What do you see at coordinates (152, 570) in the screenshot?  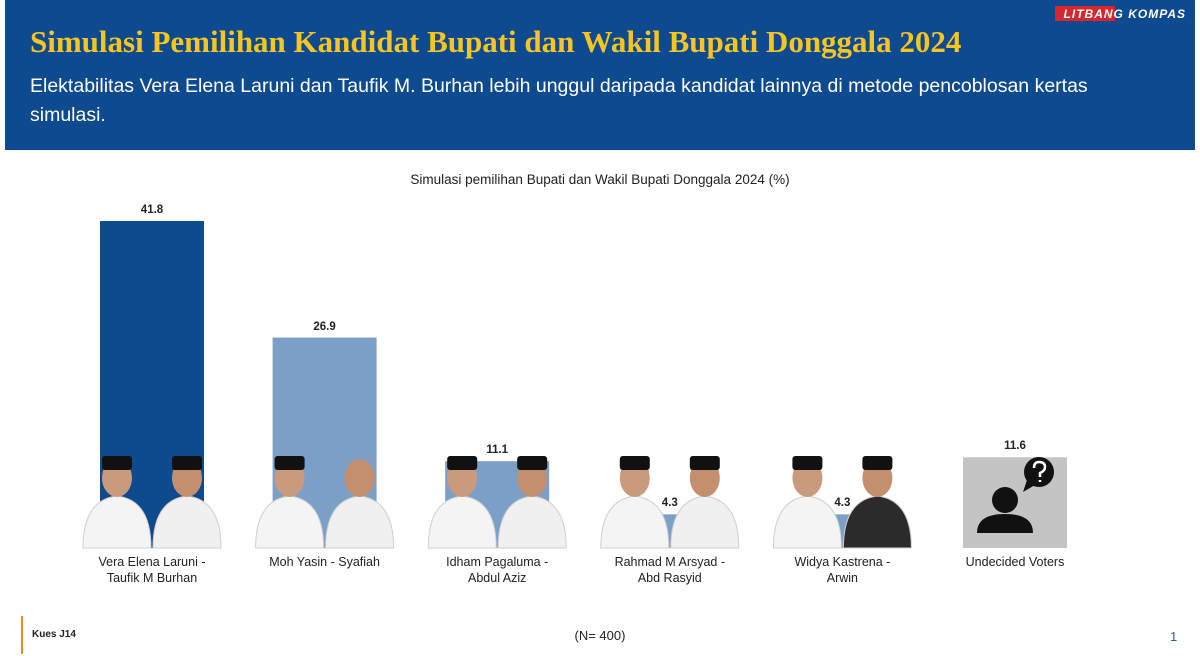 I see `x-tick-label: Vera Elena Laruni - Taufik M Burhan` at bounding box center [152, 570].